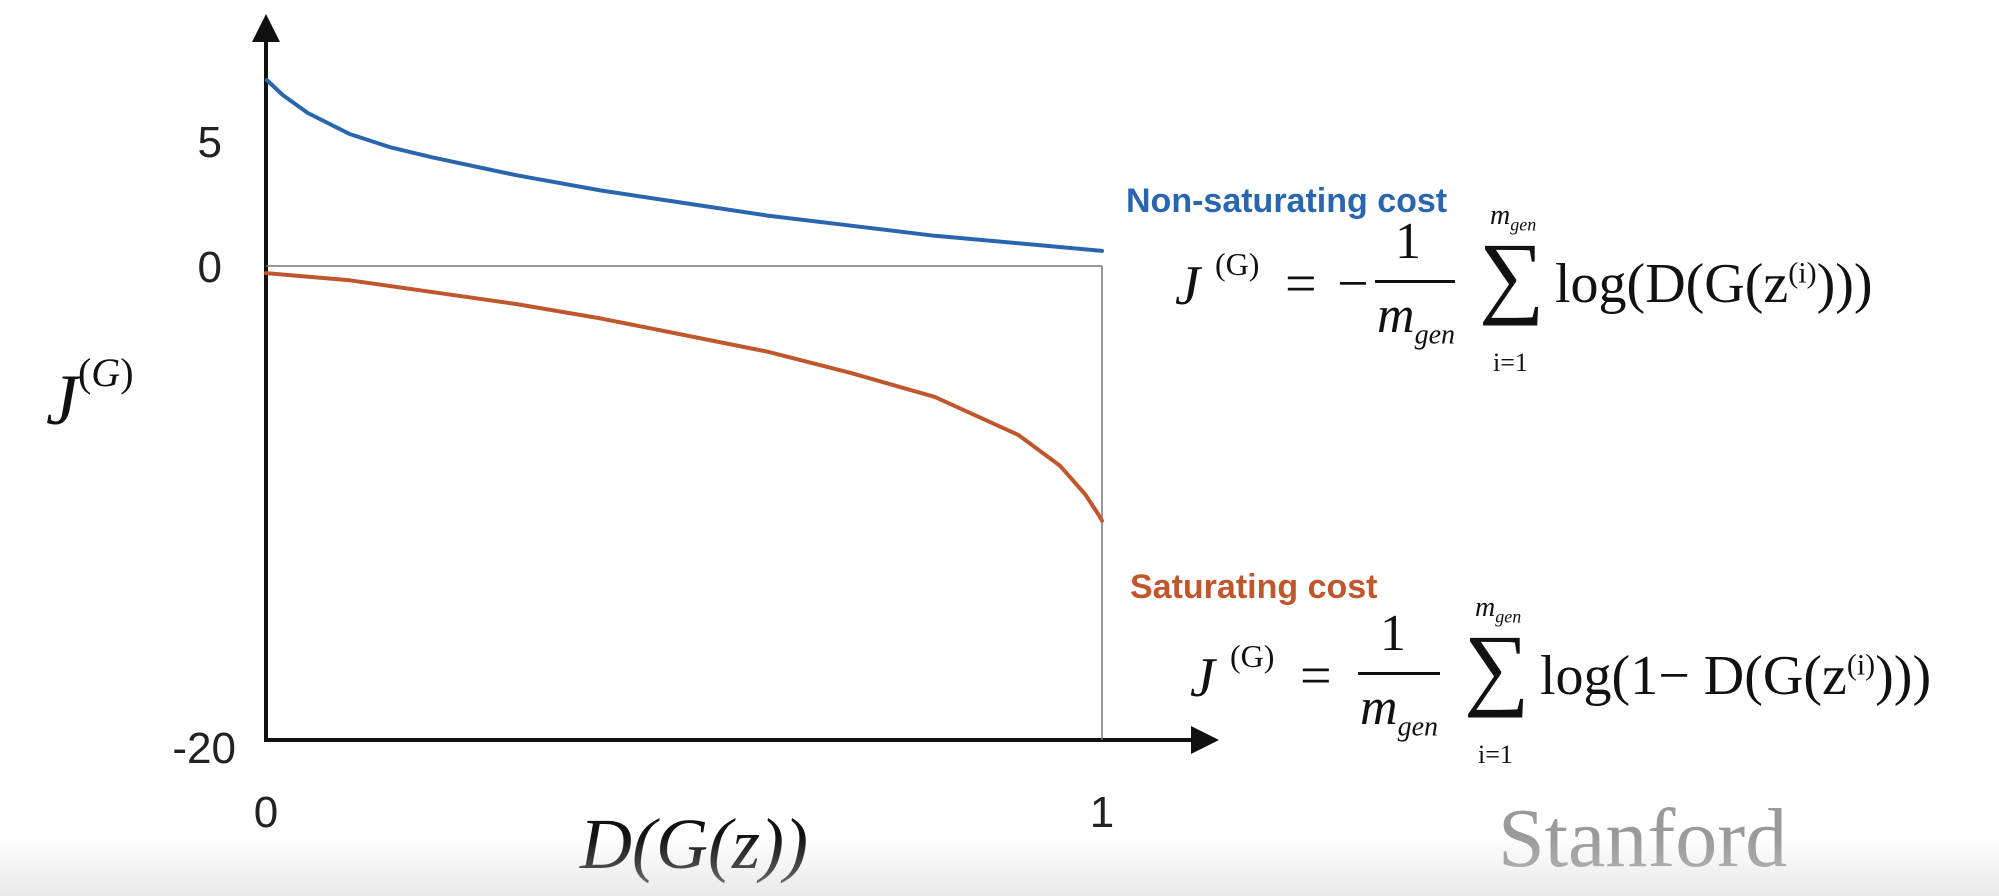  Describe the element at coordinates (1287, 201) in the screenshot. I see `legend-nonsaturating: Non-saturating cost` at that location.